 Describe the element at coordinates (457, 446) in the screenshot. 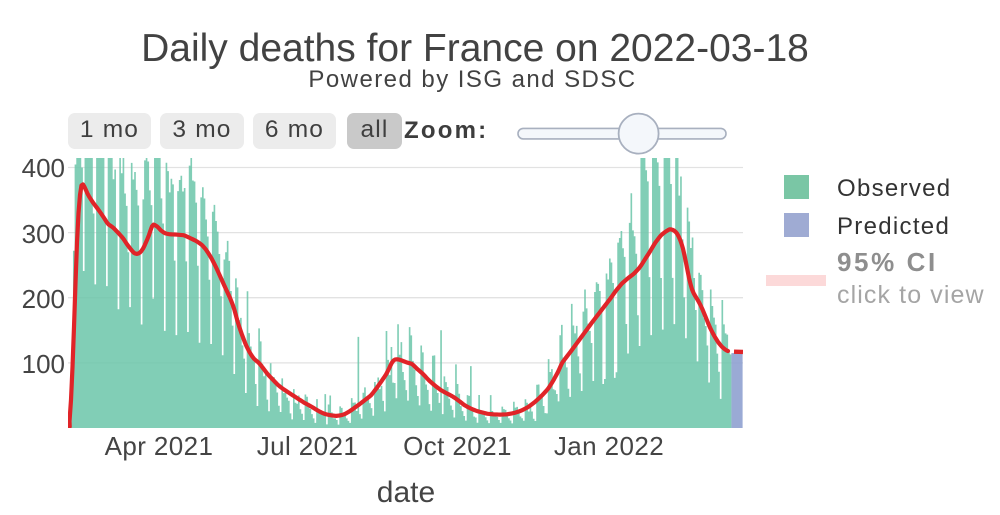

I see `svg-text: Oct 2021` at that location.